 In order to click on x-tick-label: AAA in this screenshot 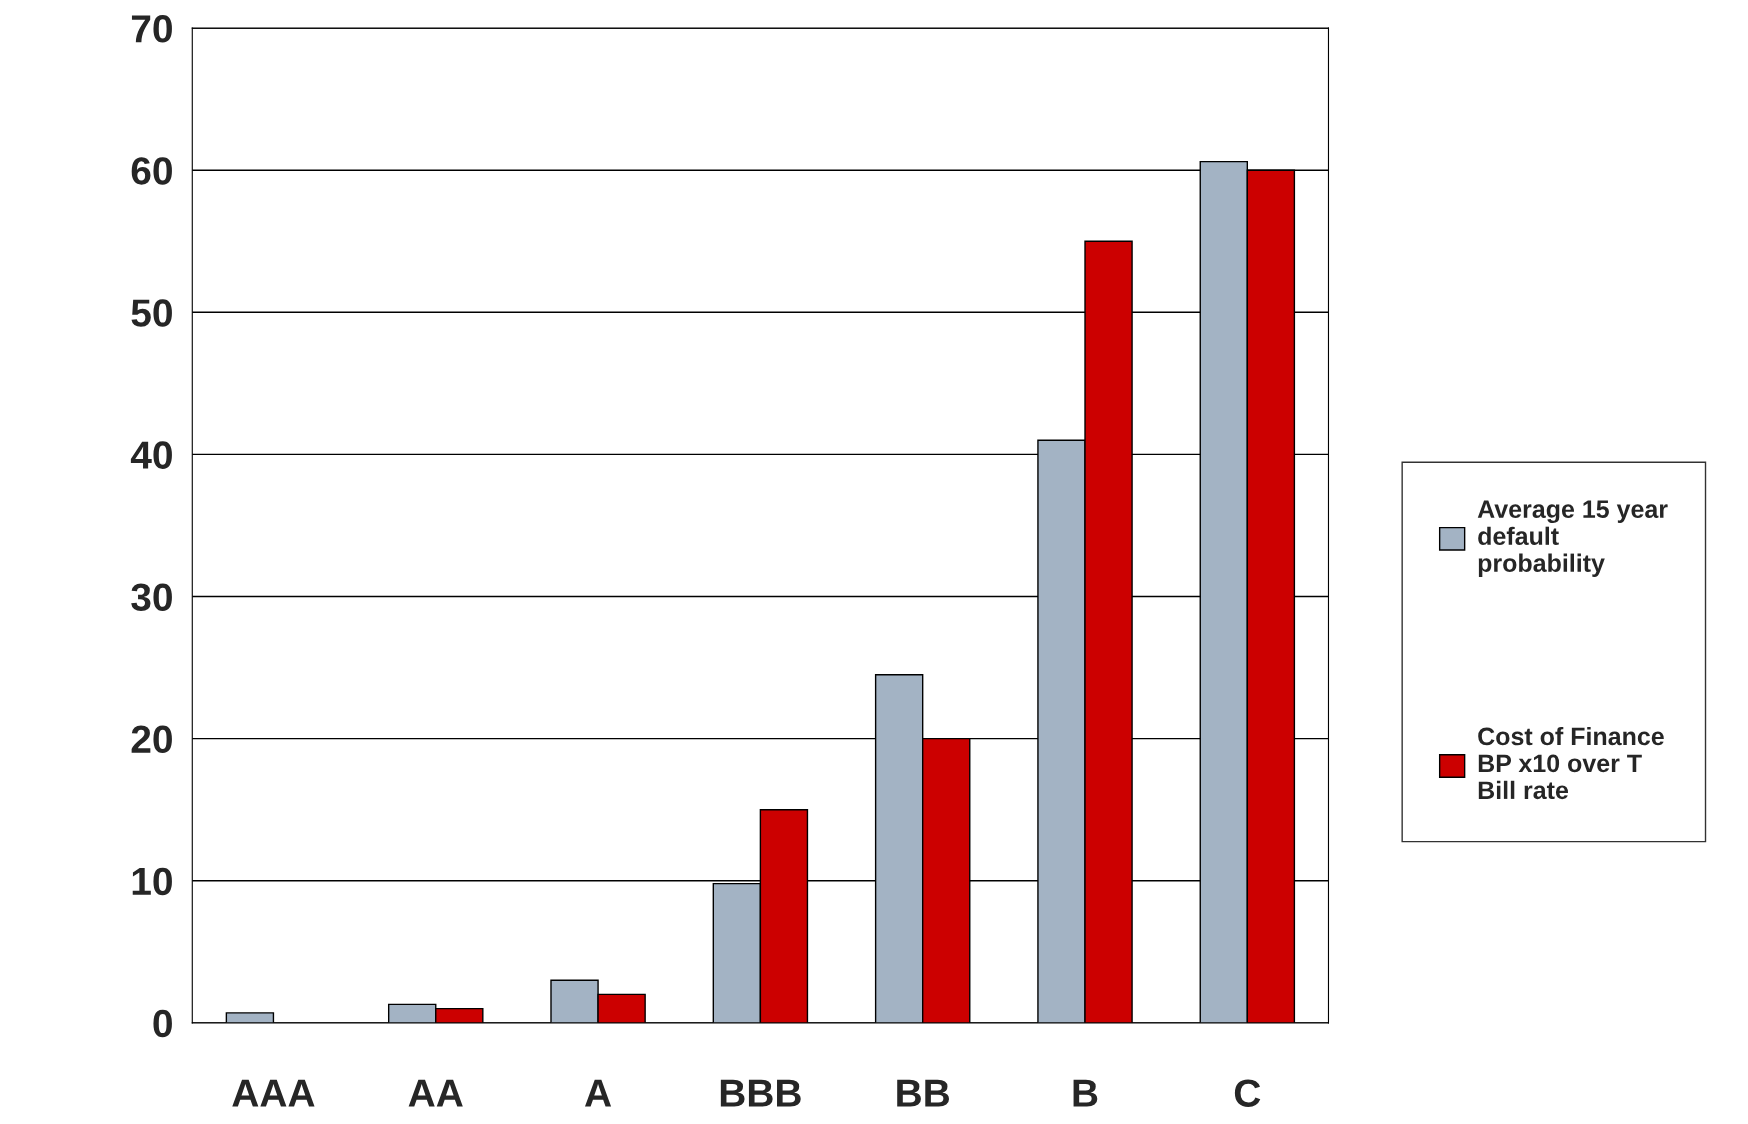, I will do `click(273, 1093)`.